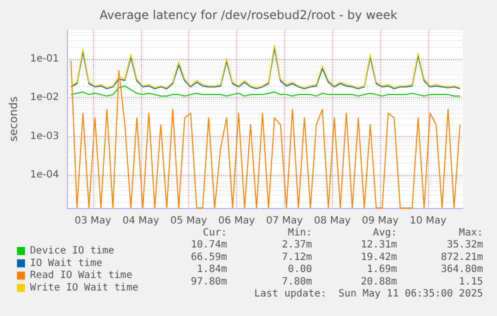  What do you see at coordinates (215, 233) in the screenshot?
I see `text: Cur:` at bounding box center [215, 233].